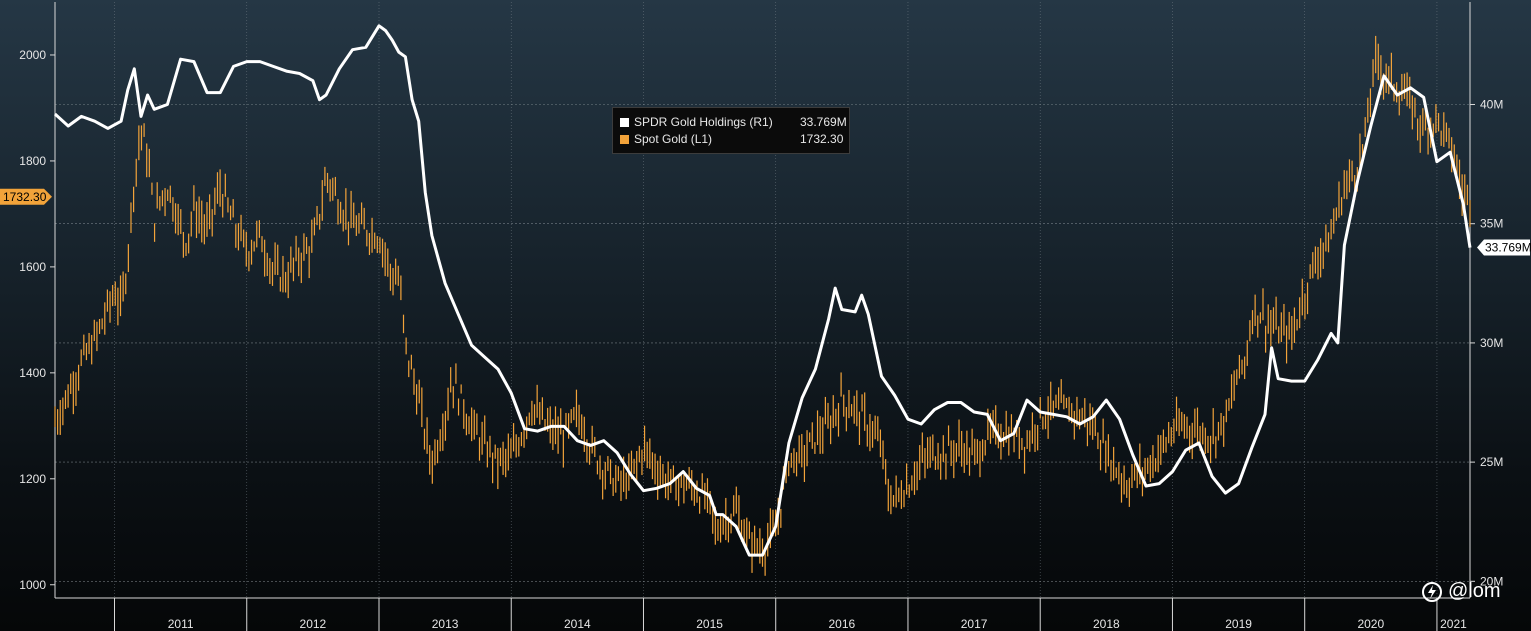 This screenshot has height=631, width=1531. Describe the element at coordinates (1491, 224) in the screenshot. I see `right-axis-tick-label: 35M` at that location.